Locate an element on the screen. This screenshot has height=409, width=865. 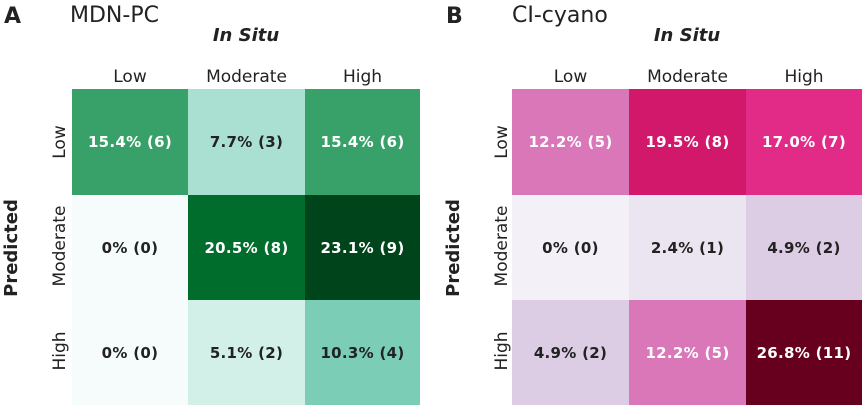
cell-label: 20.5% (8) is located at coordinates (246, 247).